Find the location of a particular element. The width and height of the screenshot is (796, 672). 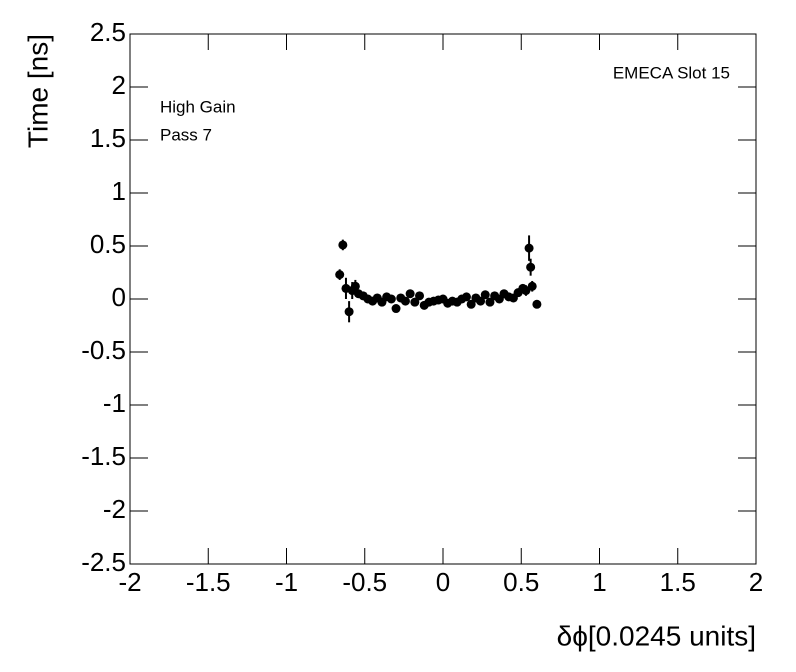

y-tick-label: -1.5 is located at coordinates (103, 456).